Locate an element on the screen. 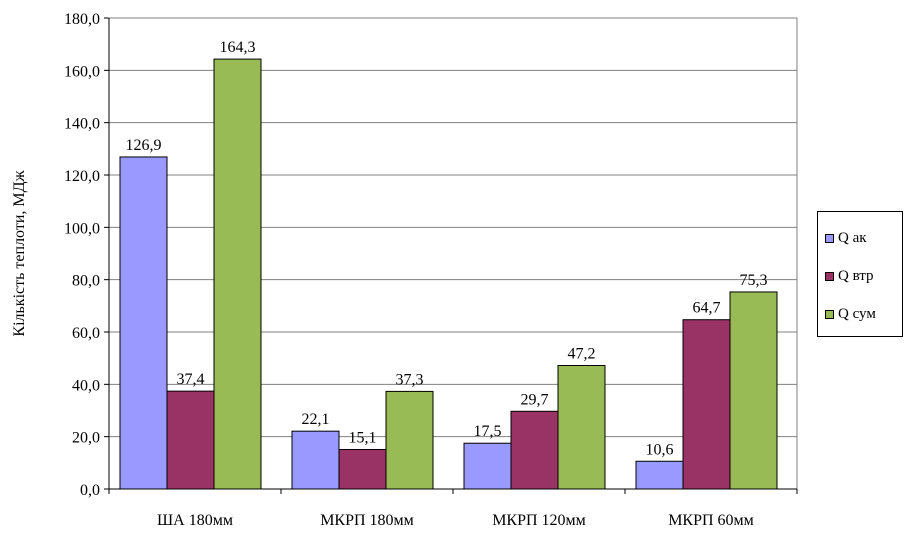 The image size is (905, 536). data-label: 17,5 is located at coordinates (488, 431).